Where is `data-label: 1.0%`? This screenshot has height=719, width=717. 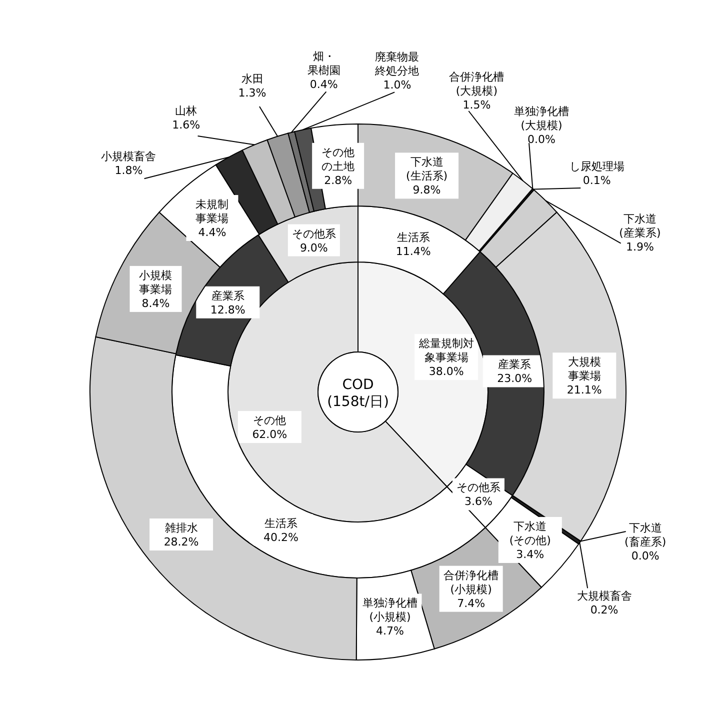 data-label: 1.0% is located at coordinates (397, 85).